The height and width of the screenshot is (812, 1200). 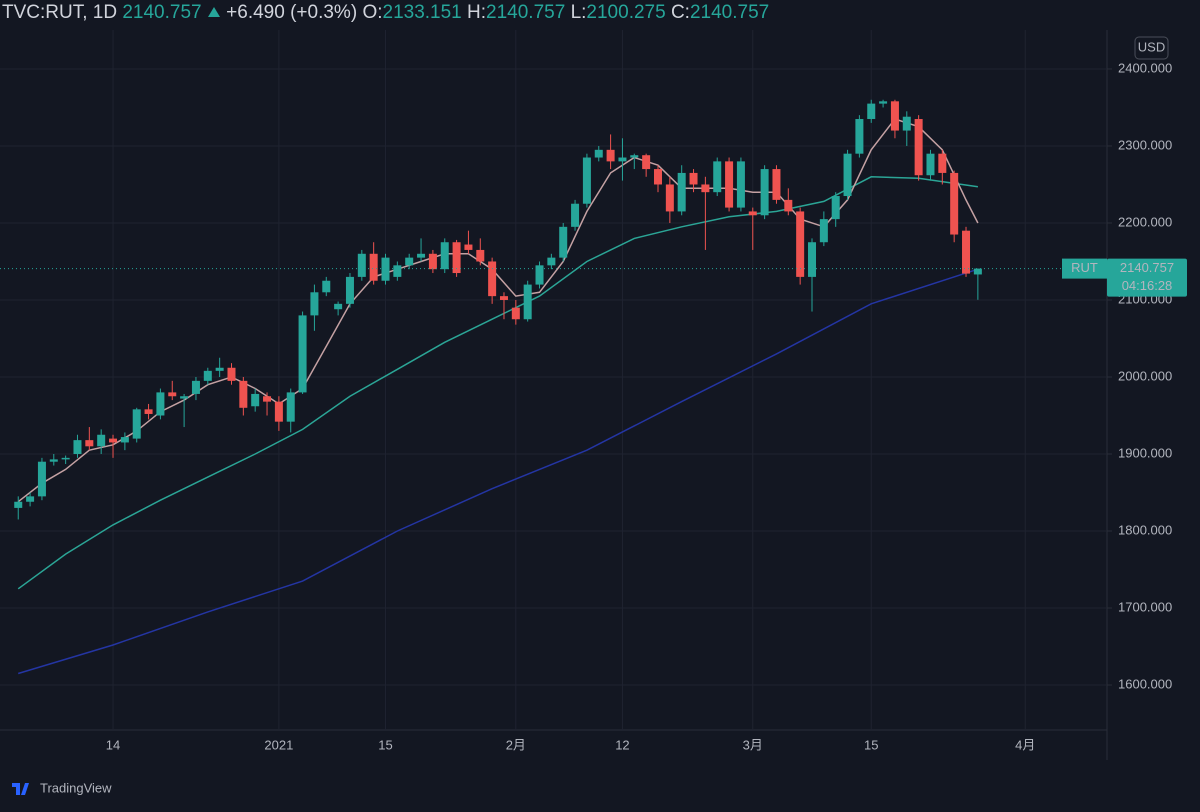 I want to click on change: +6.490 (+0.3%), so click(x=292, y=12).